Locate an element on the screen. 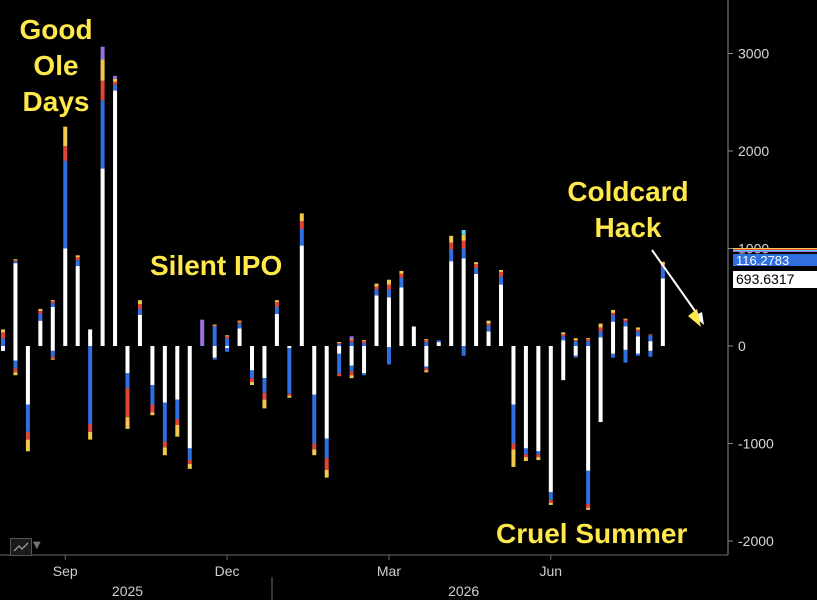 The width and height of the screenshot is (817, 600). last-value-tag-primary: 693.6317 is located at coordinates (775, 279).